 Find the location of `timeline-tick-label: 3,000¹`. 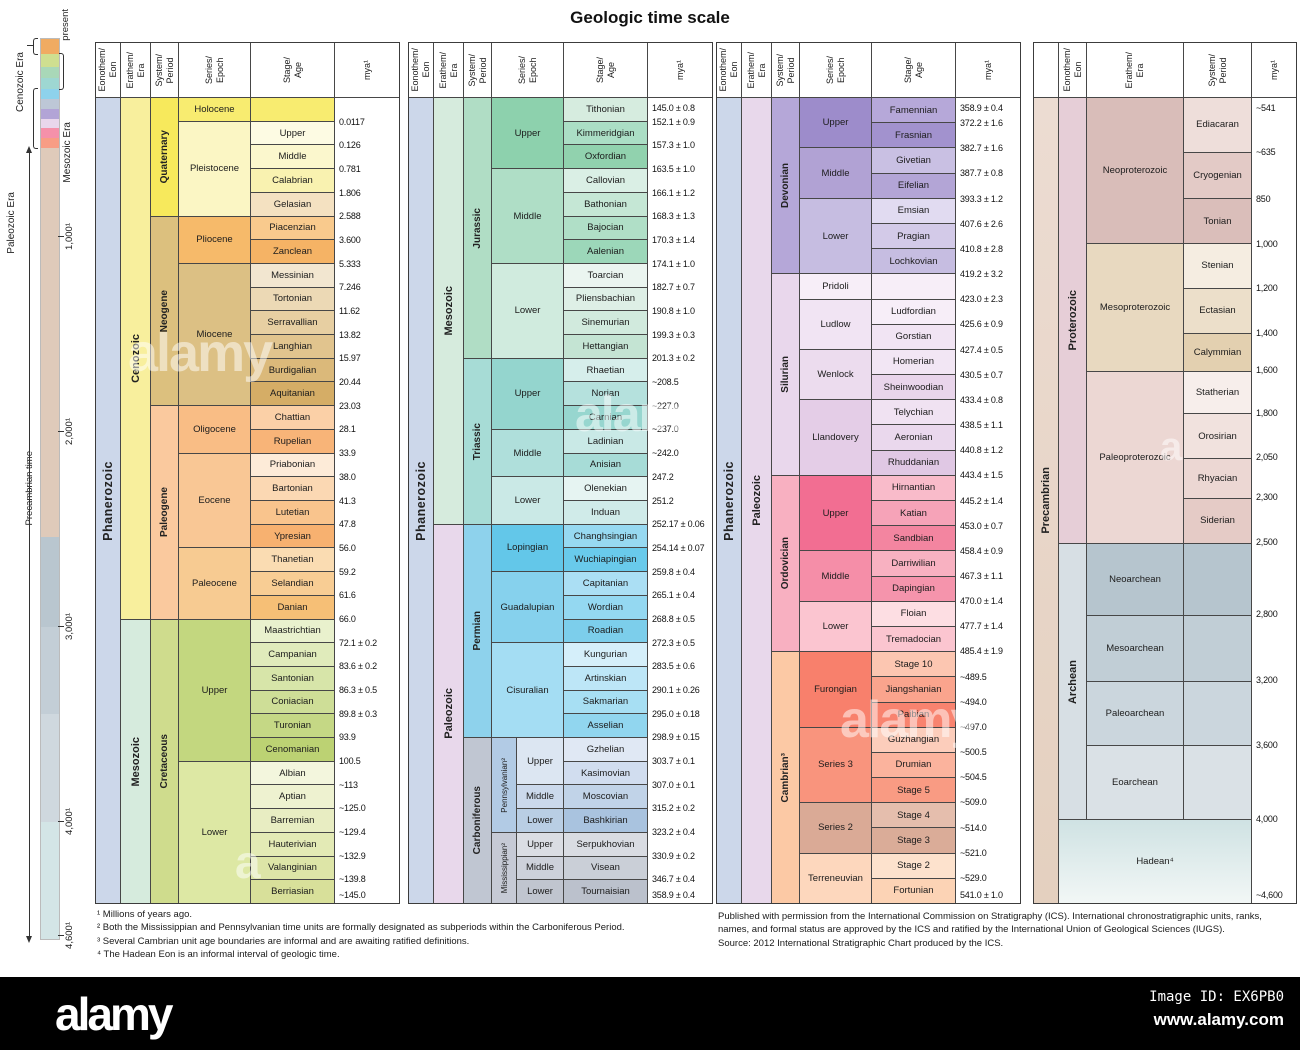

timeline-tick-label: 3,000¹ is located at coordinates (69, 626).